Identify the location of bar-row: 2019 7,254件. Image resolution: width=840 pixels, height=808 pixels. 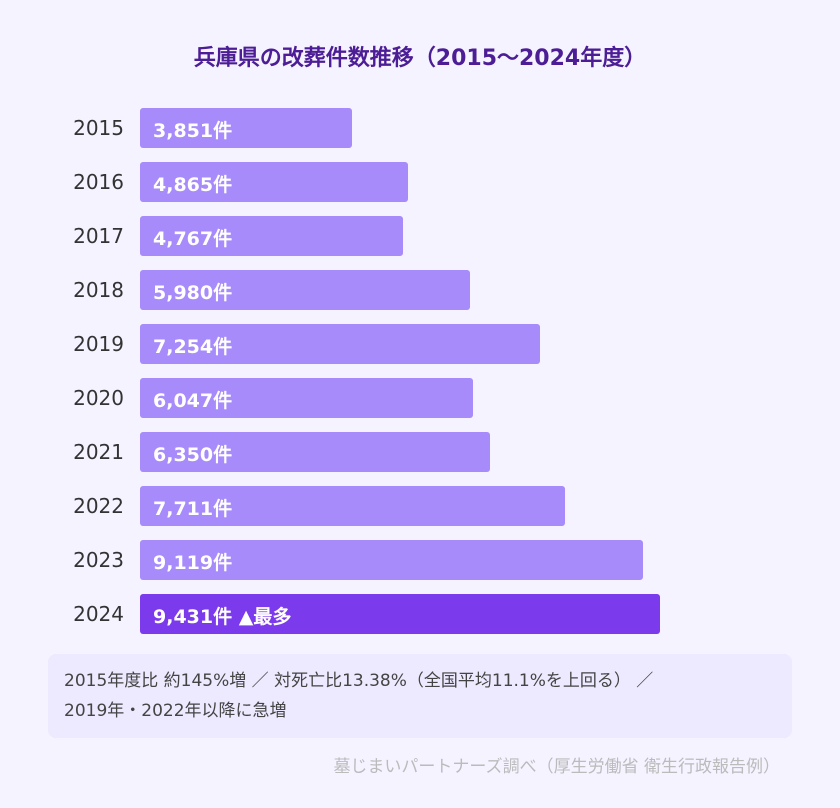
(420, 344).